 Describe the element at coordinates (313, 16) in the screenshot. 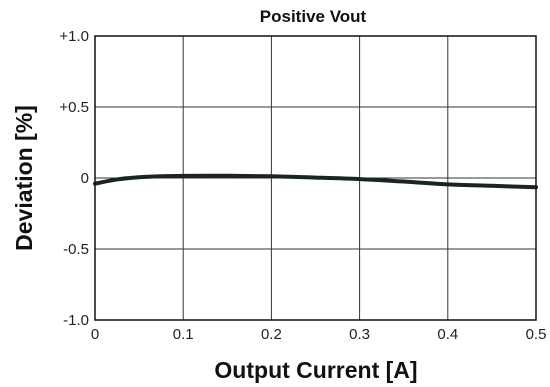

I see `chart-title: Positive Vout` at that location.